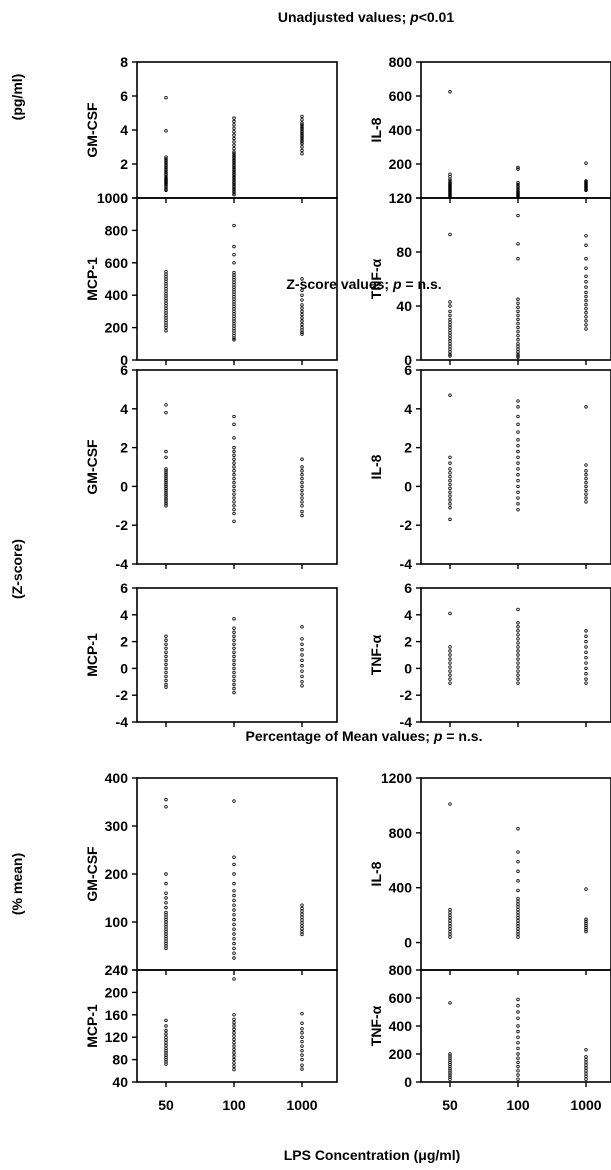  Describe the element at coordinates (124, 409) in the screenshot. I see `y-tick-label: 4` at that location.